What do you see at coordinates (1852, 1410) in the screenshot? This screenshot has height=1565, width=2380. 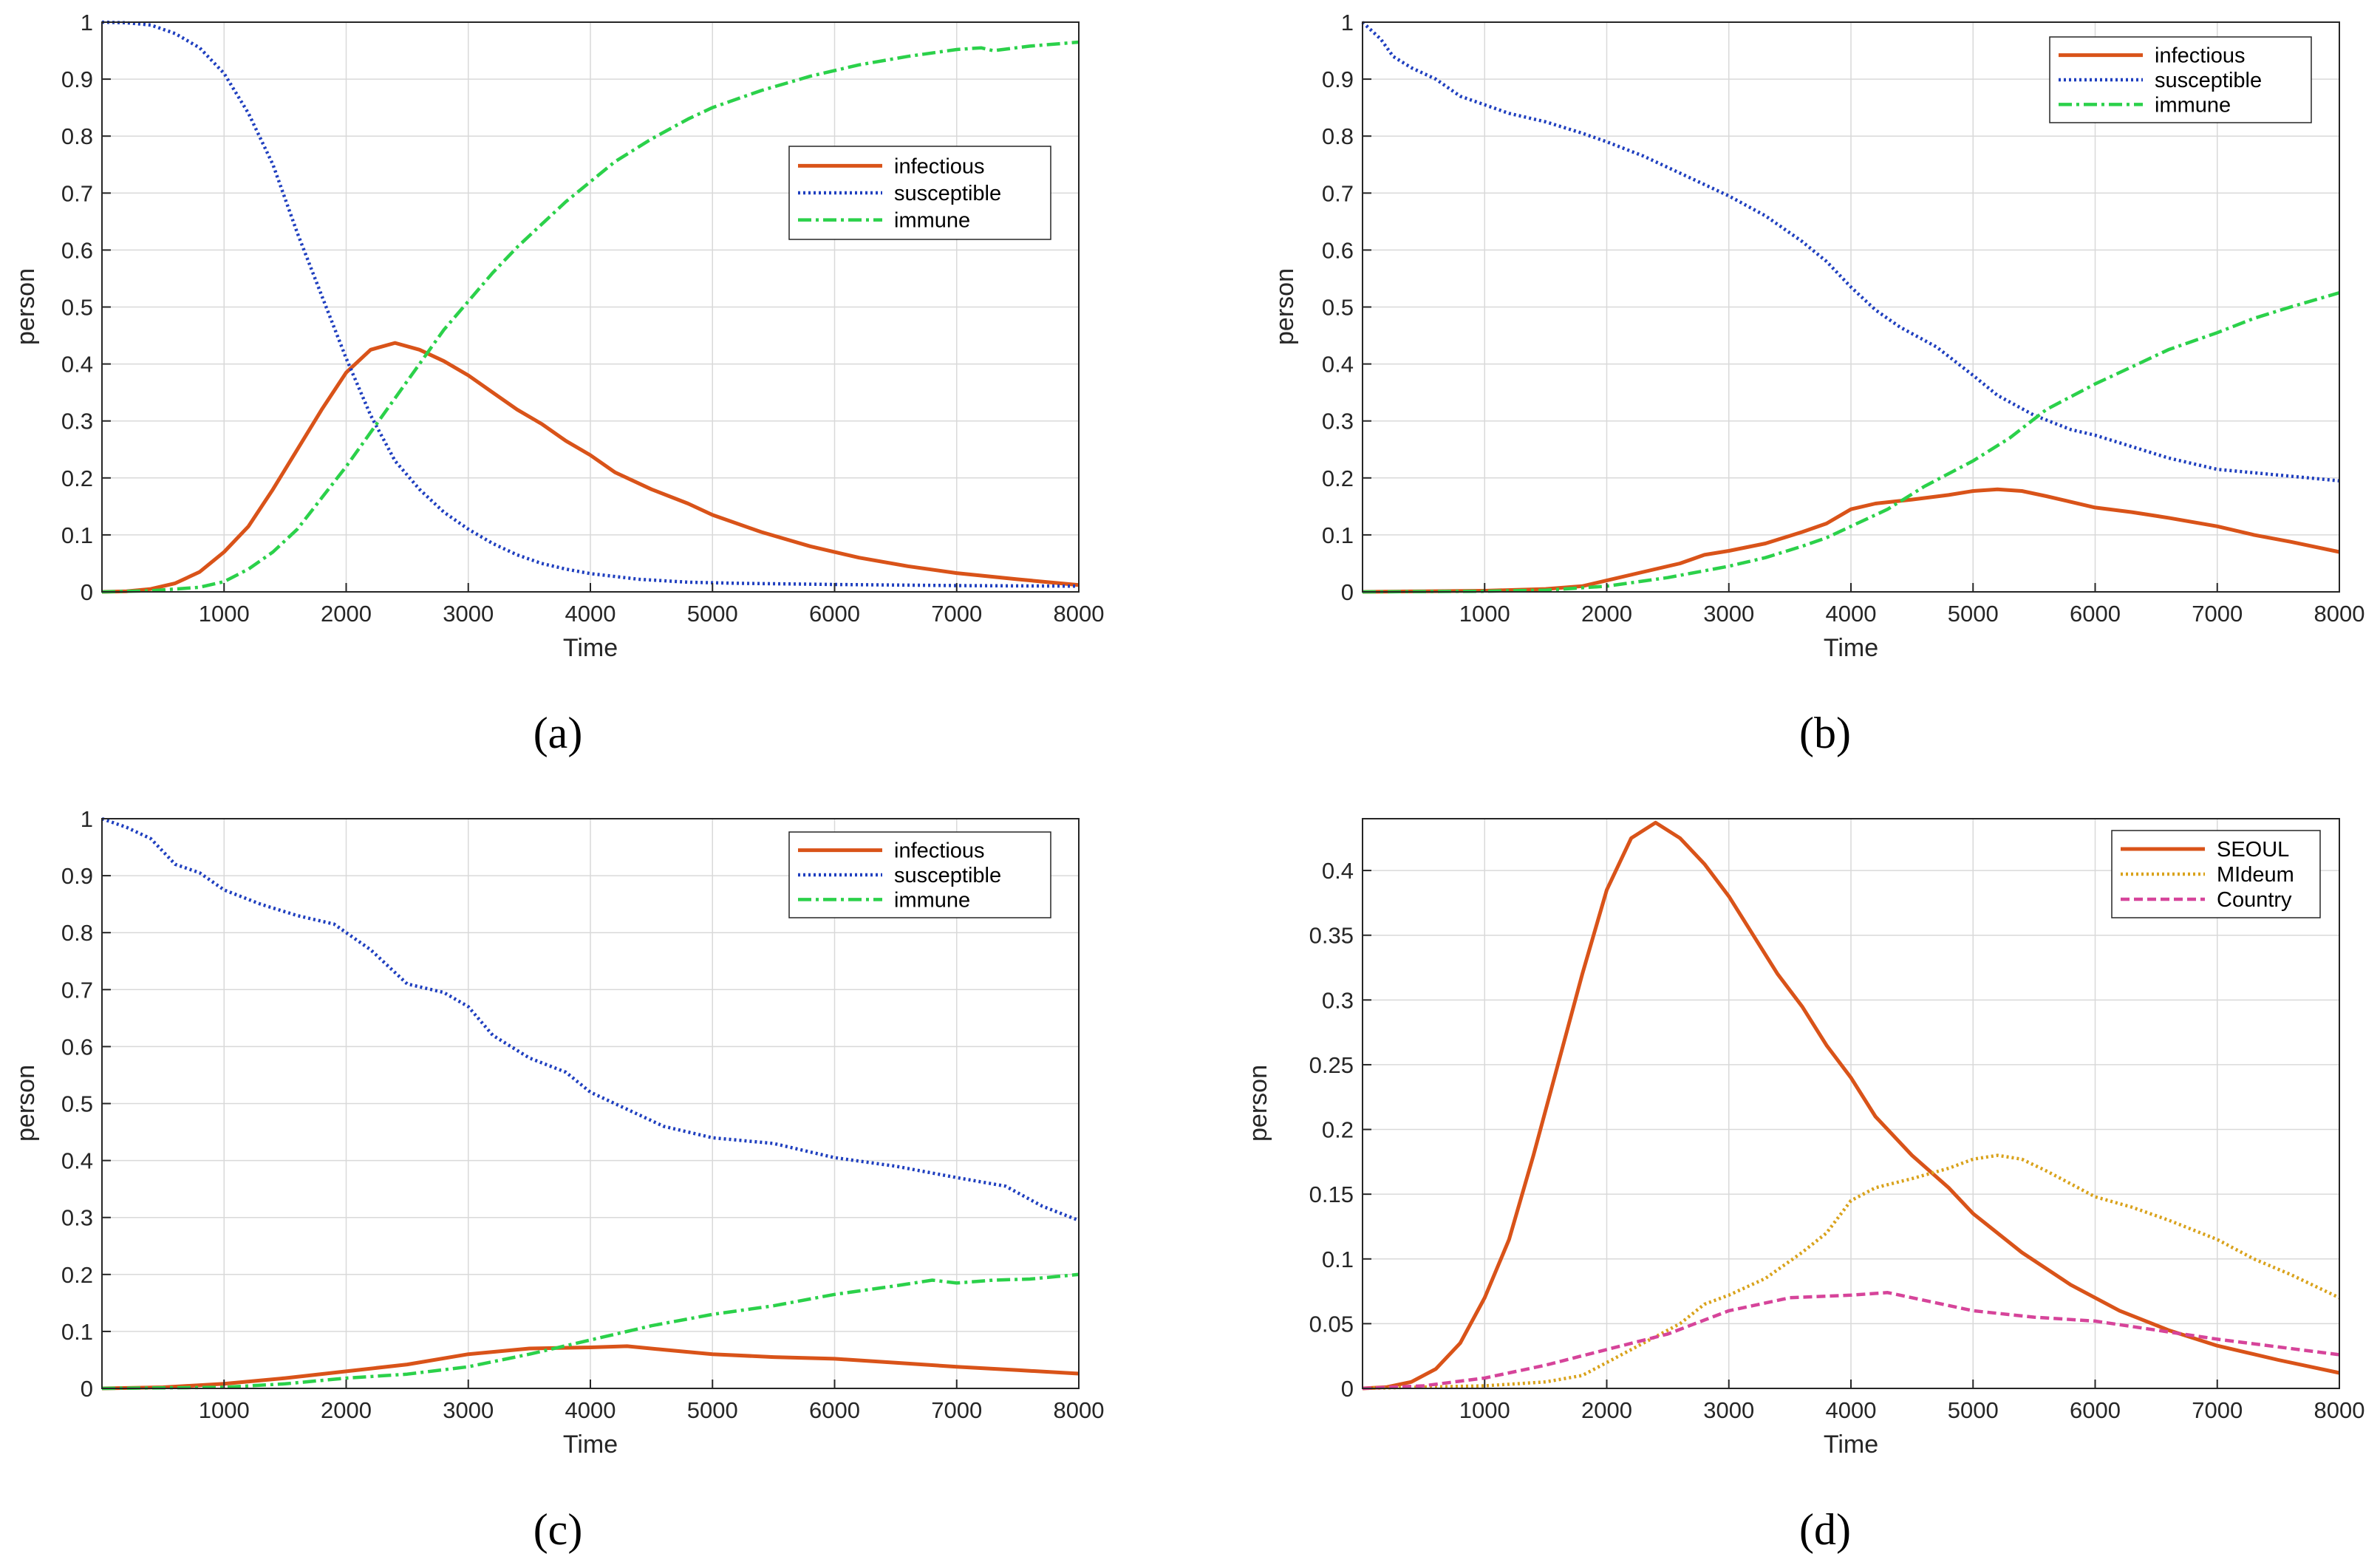 I see `panel-d-xtick-label: 4000` at bounding box center [1852, 1410].